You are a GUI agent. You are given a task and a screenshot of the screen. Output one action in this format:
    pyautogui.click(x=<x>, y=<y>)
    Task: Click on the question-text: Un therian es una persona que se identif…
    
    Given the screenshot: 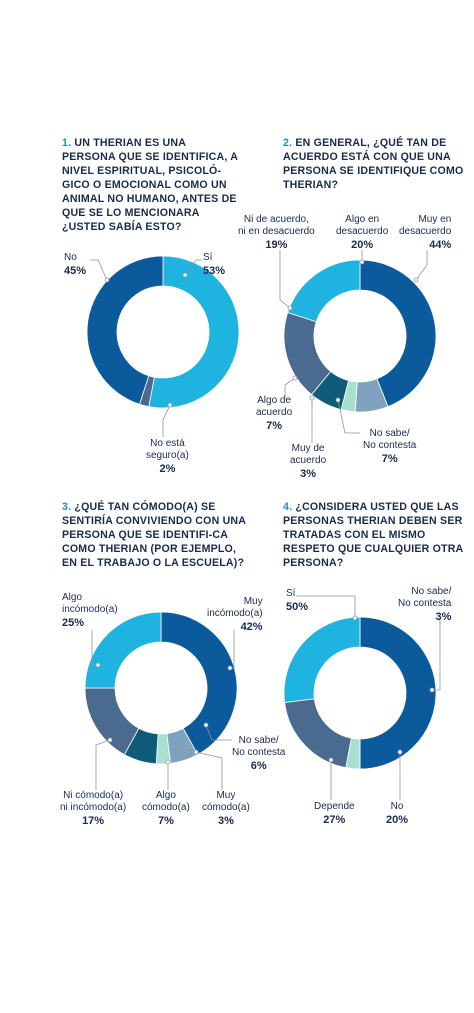 What is the action you would take?
    pyautogui.click(x=150, y=185)
    